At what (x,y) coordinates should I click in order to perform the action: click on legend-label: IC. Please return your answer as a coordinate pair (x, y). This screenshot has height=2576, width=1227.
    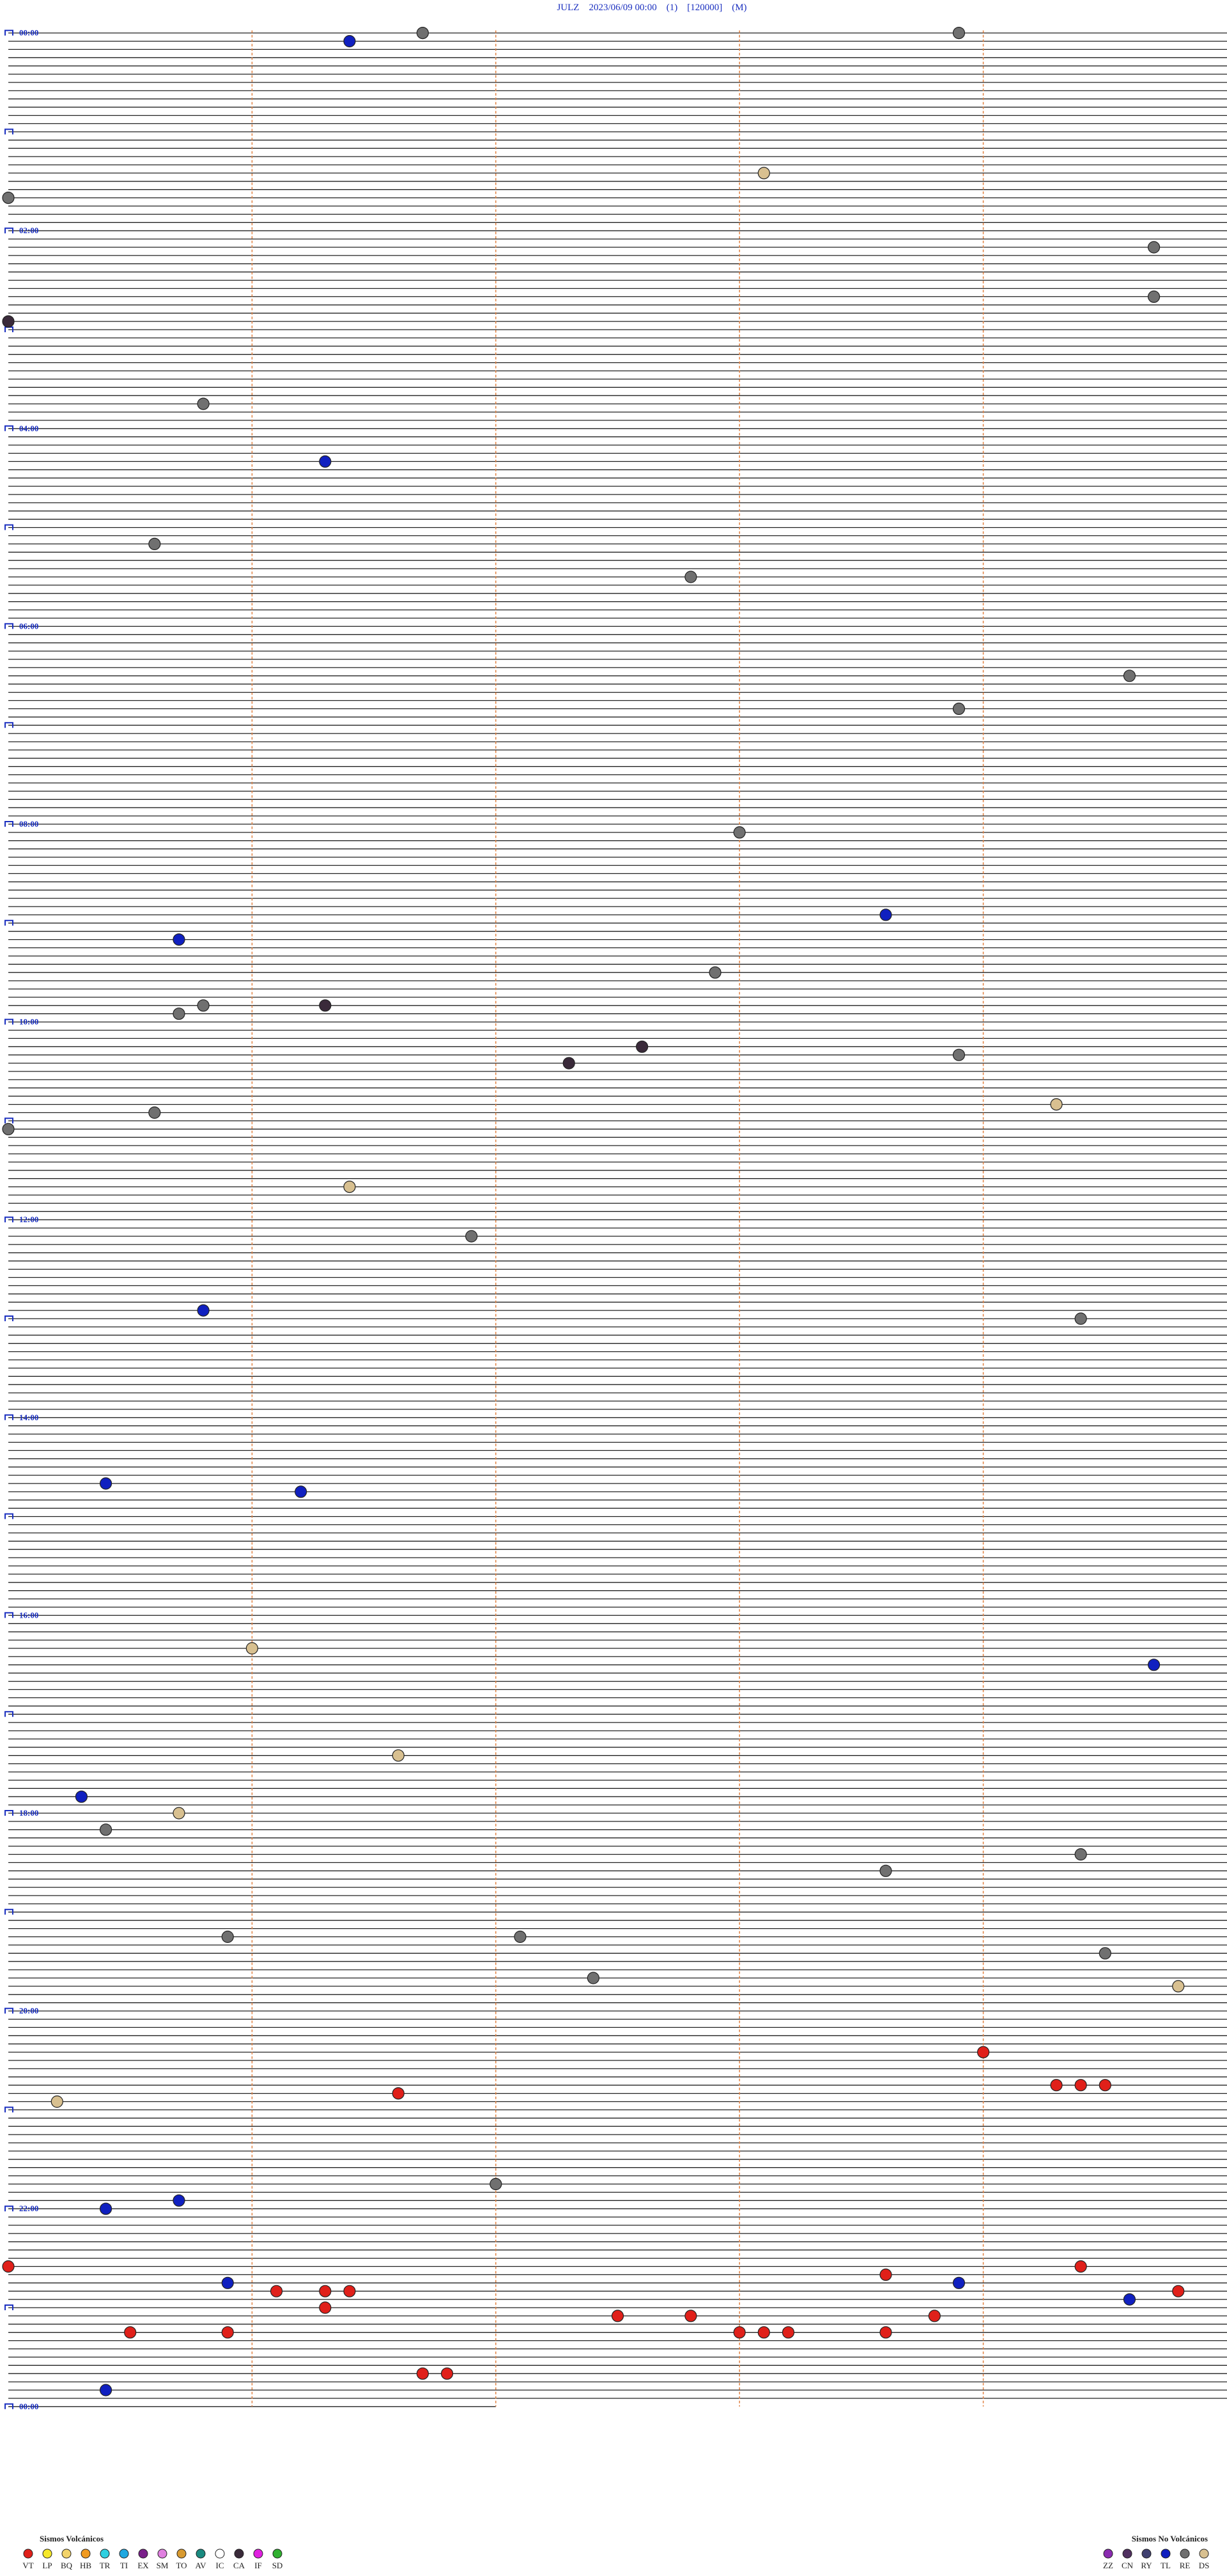
    Looking at the image, I should click on (220, 2565).